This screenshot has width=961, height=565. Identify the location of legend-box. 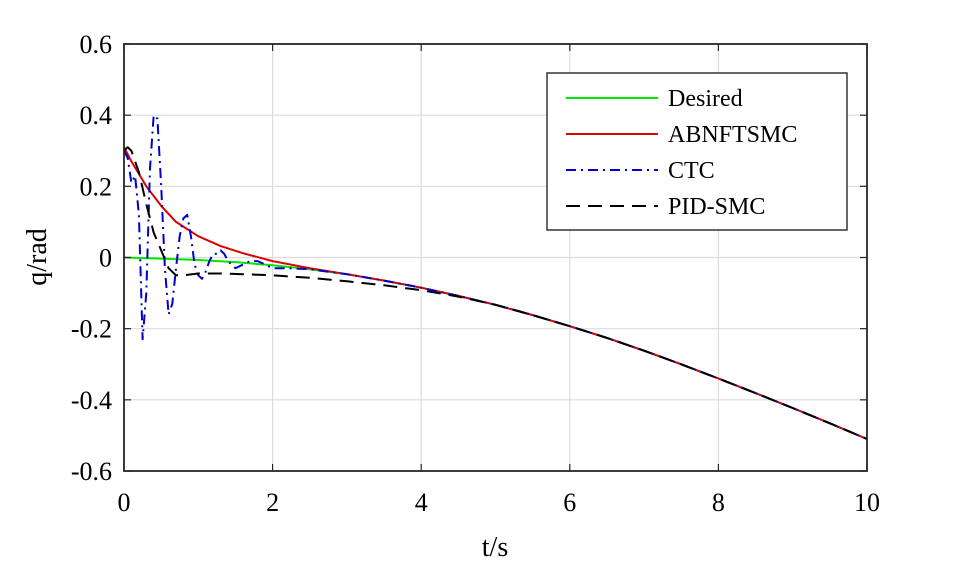
(697, 151).